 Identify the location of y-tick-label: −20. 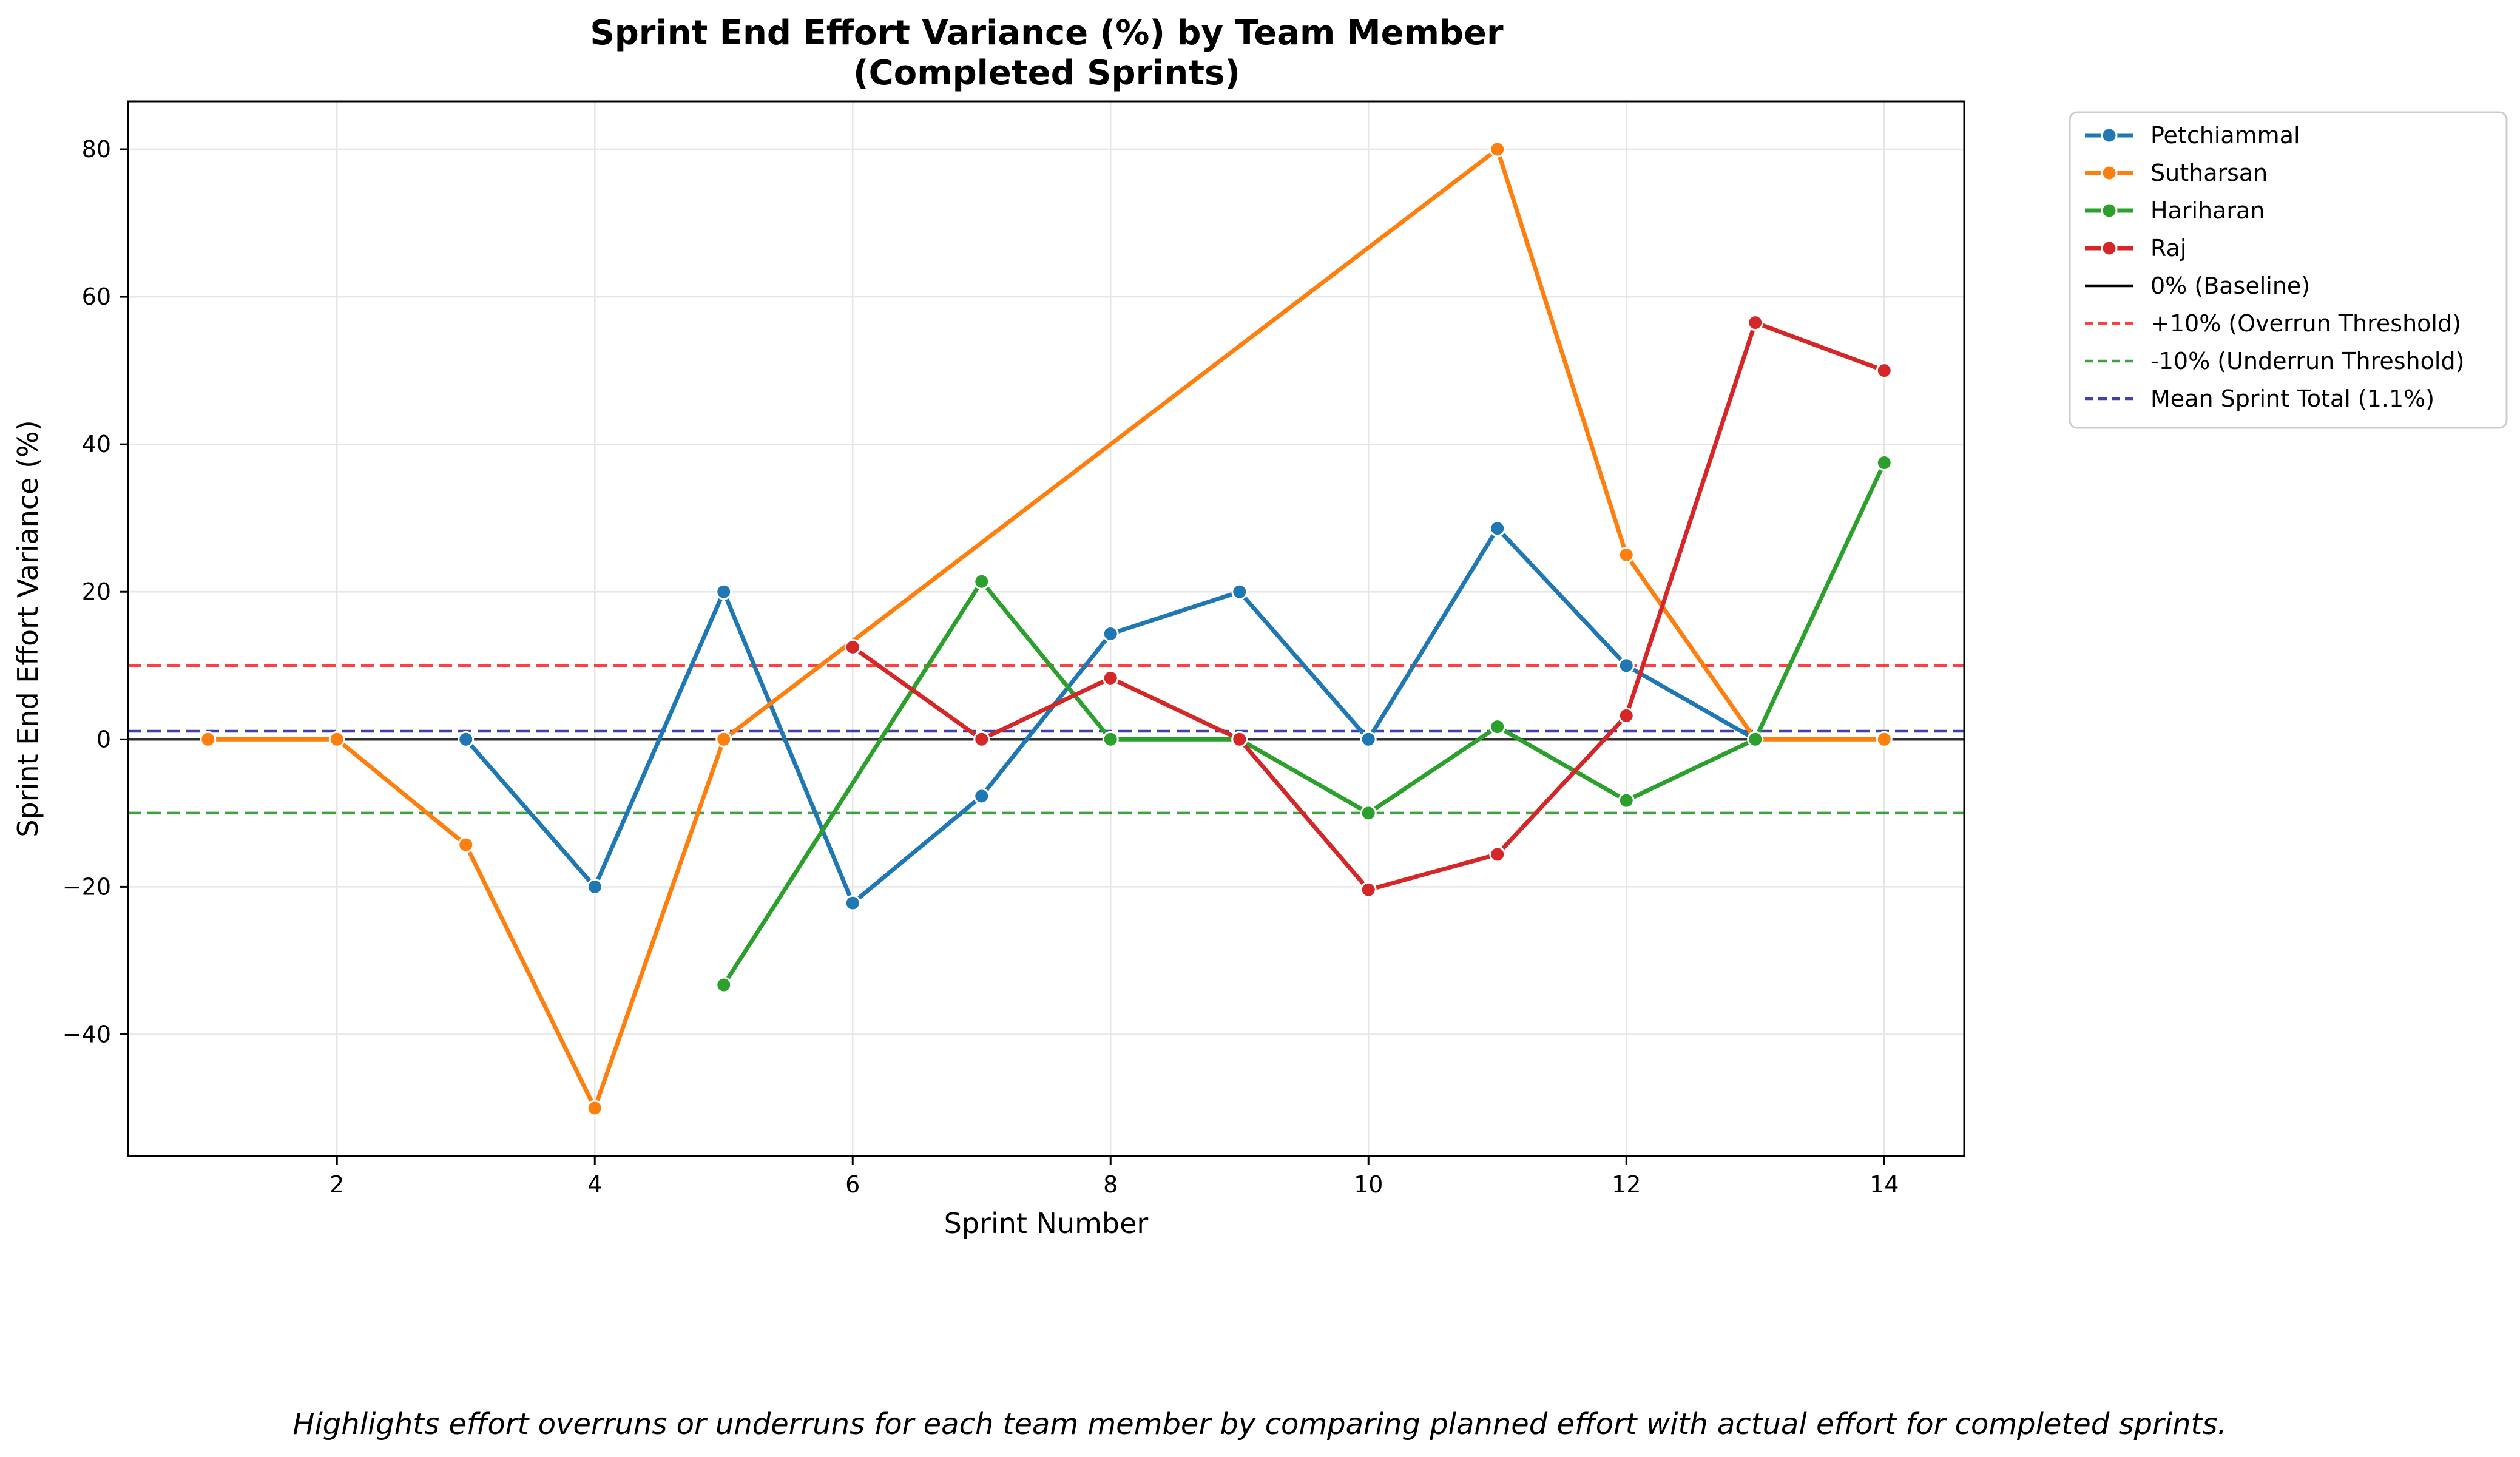
(86, 887).